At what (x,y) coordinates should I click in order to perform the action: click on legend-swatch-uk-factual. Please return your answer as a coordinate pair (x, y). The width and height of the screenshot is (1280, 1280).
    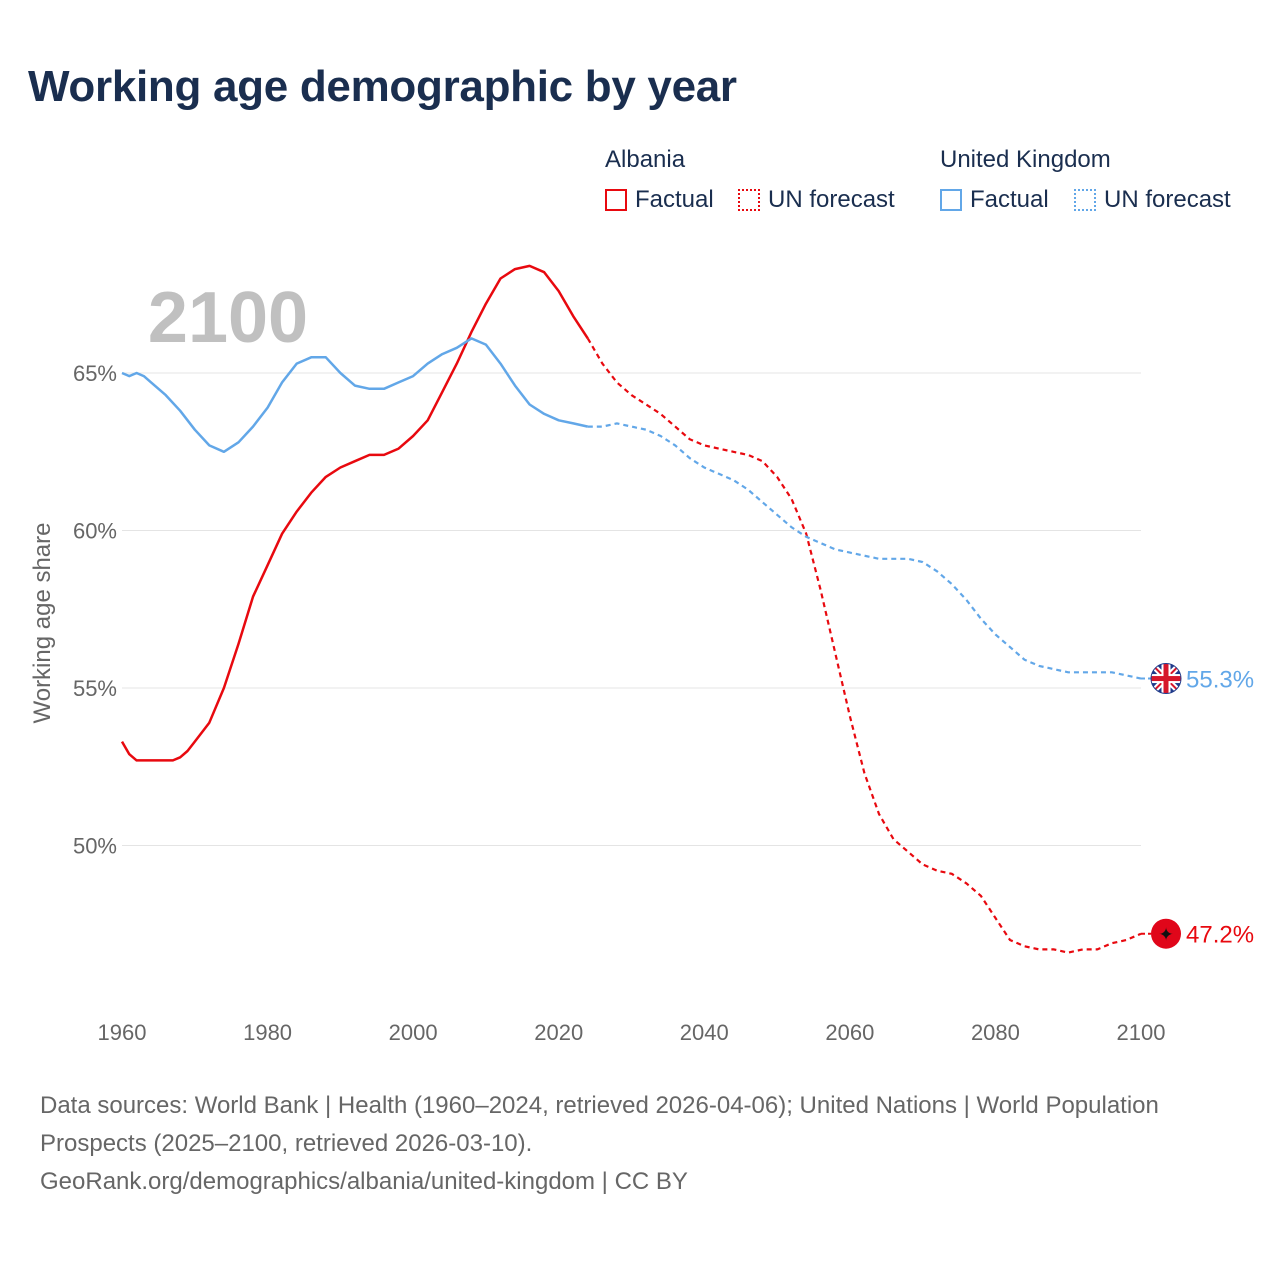
    Looking at the image, I should click on (951, 200).